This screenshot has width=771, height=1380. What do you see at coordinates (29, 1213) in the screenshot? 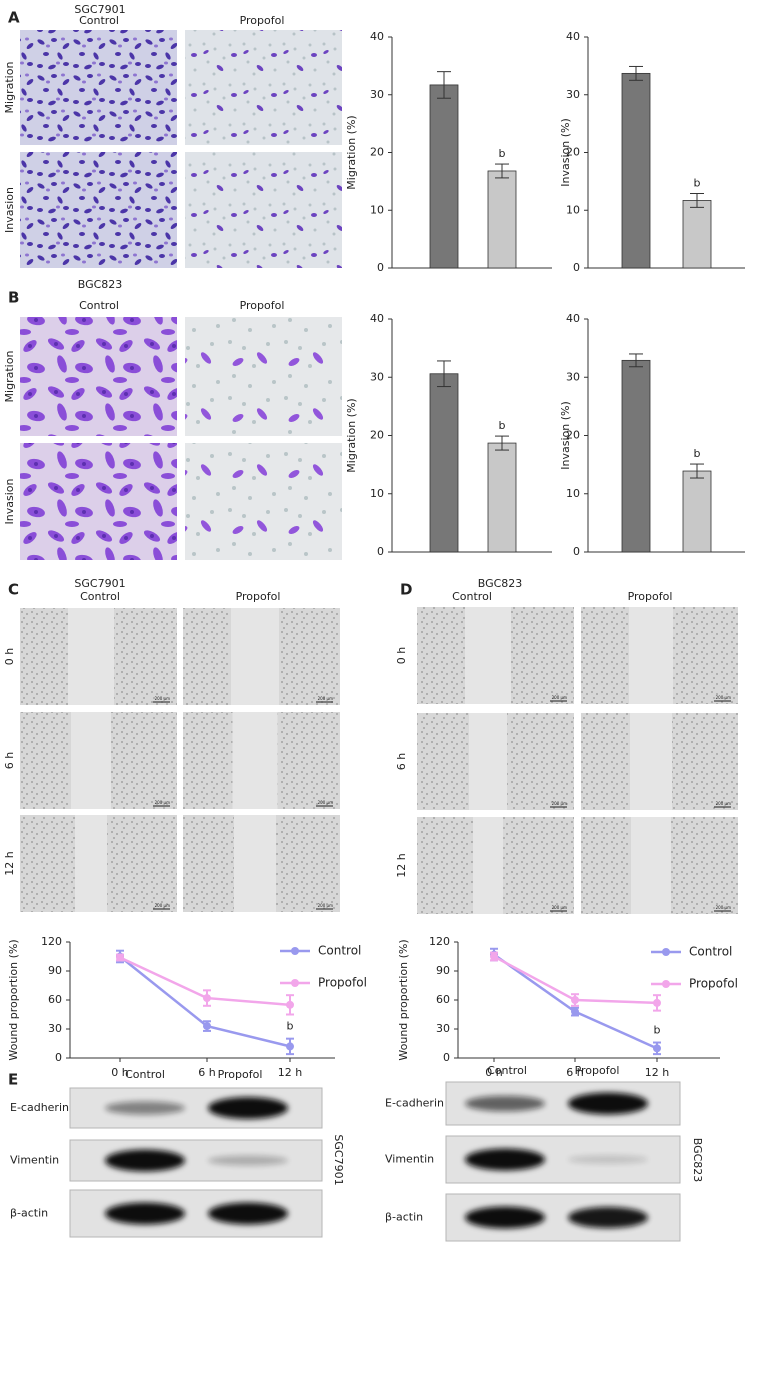
I see `row-label: β-actin` at bounding box center [29, 1213].